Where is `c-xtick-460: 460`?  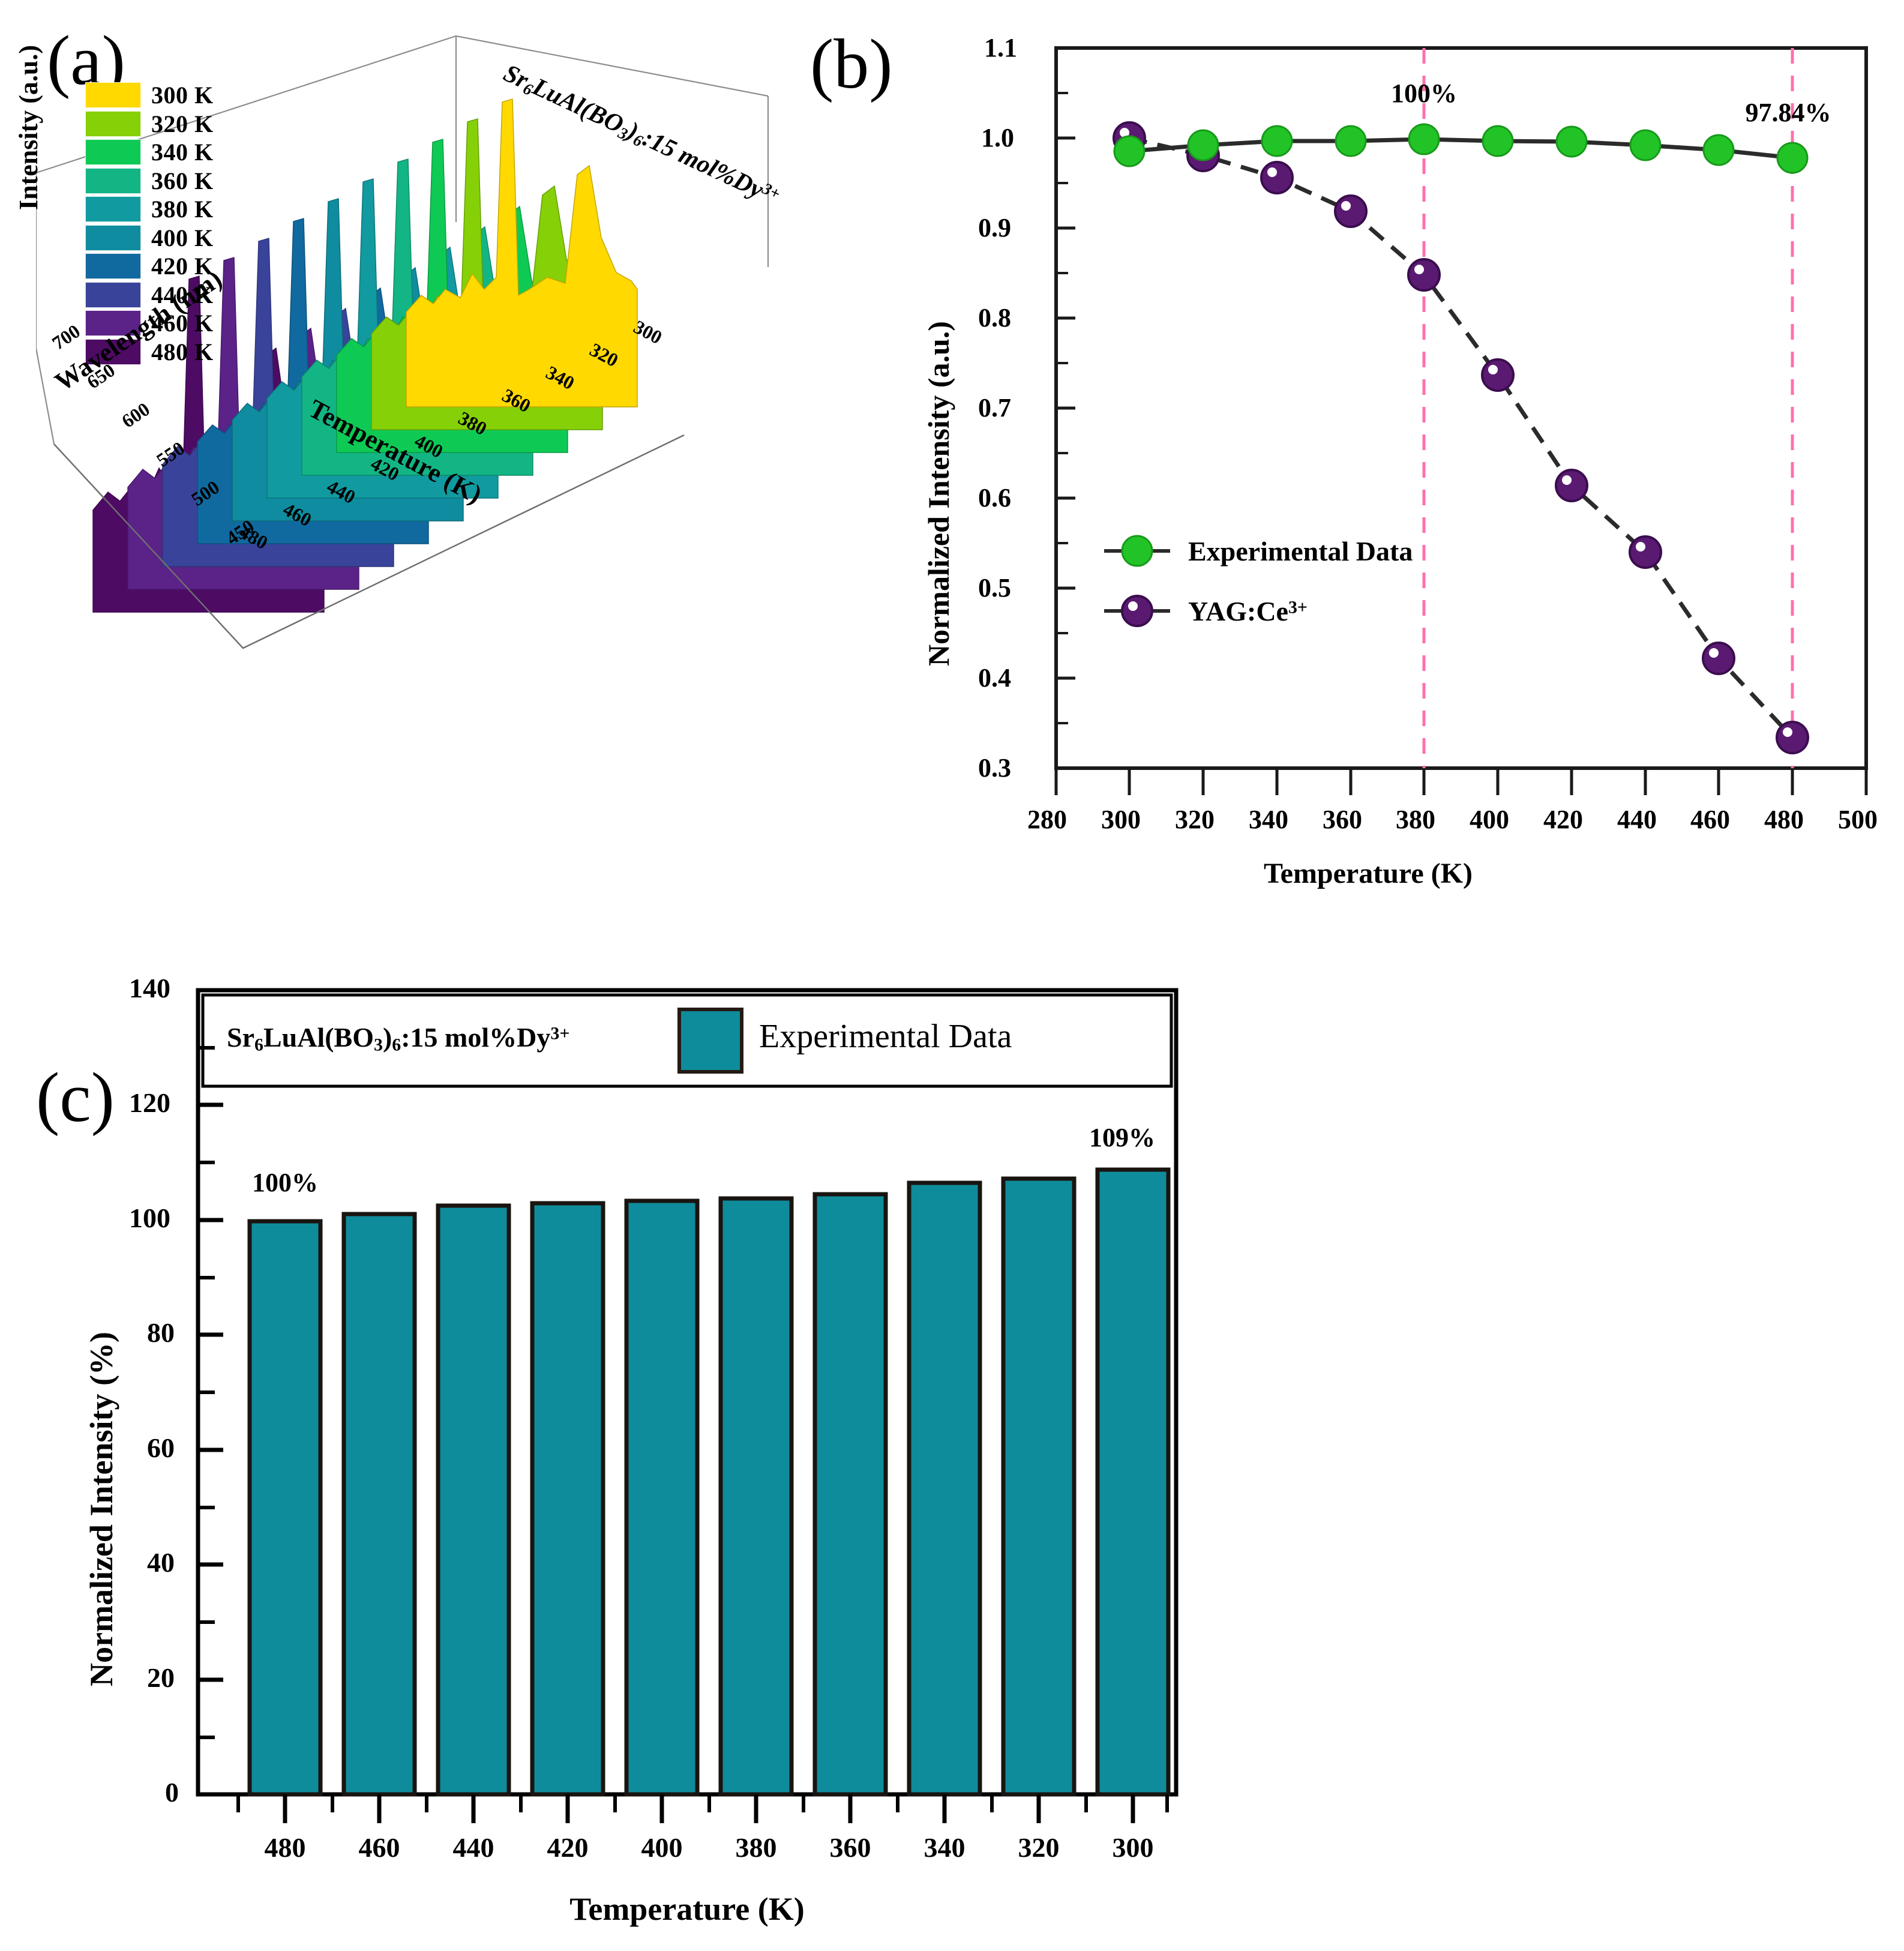
c-xtick-460: 460 is located at coordinates (379, 1847).